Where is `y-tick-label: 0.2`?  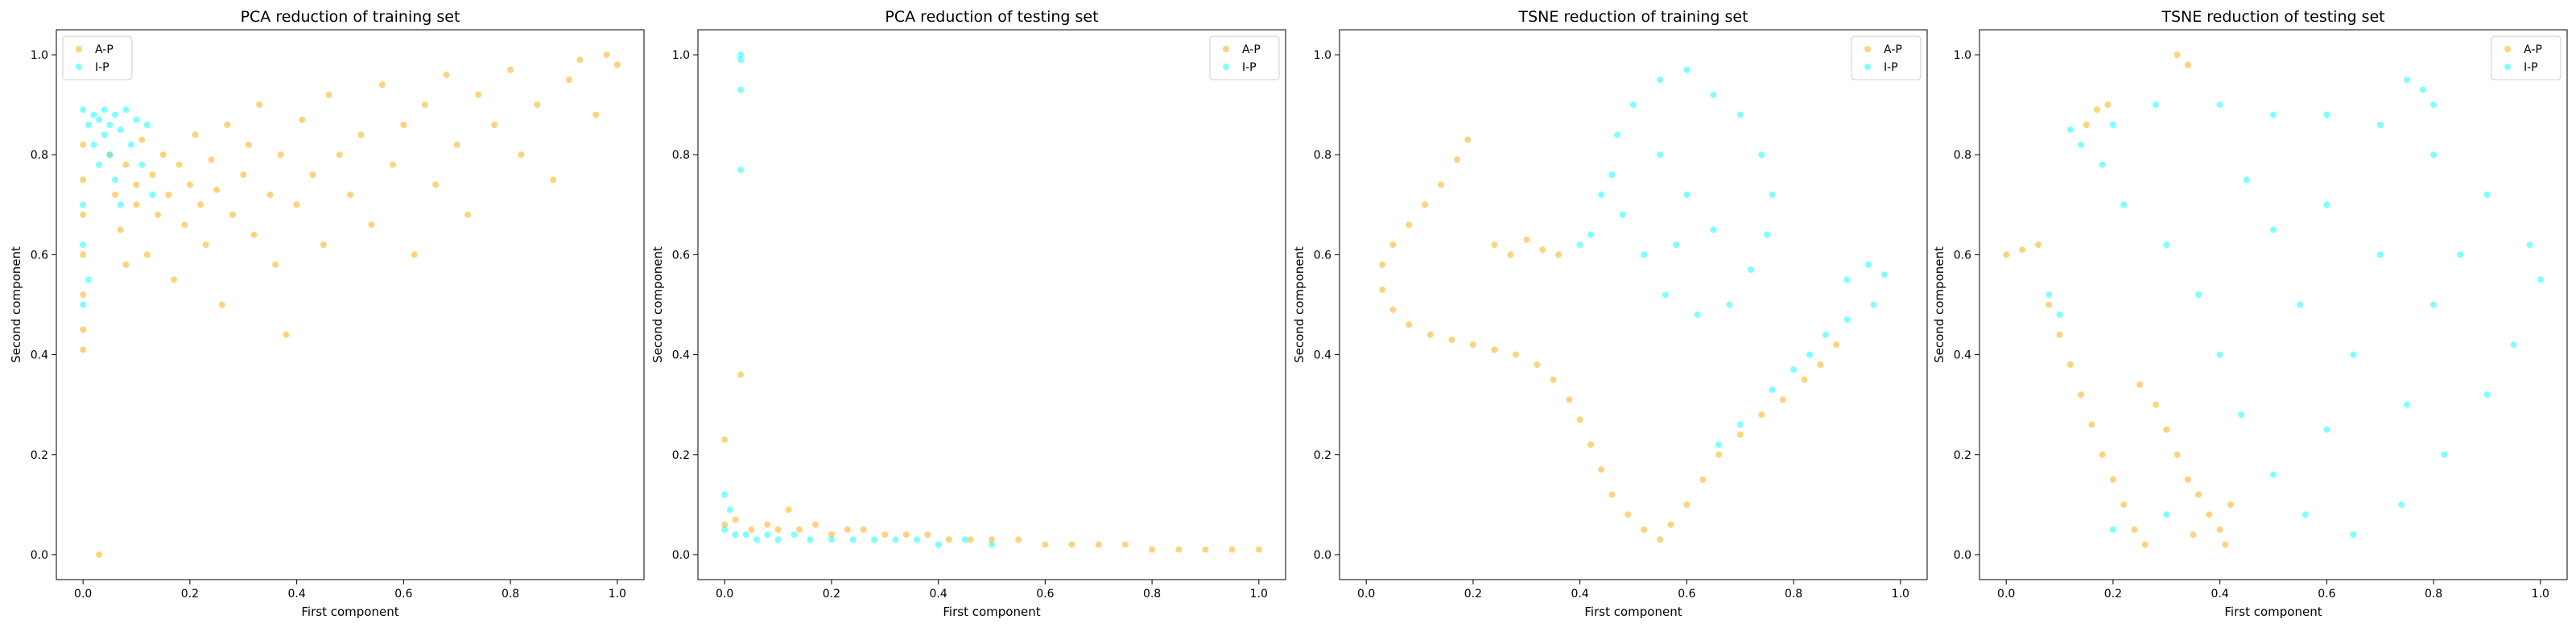 y-tick-label: 0.2 is located at coordinates (39, 455).